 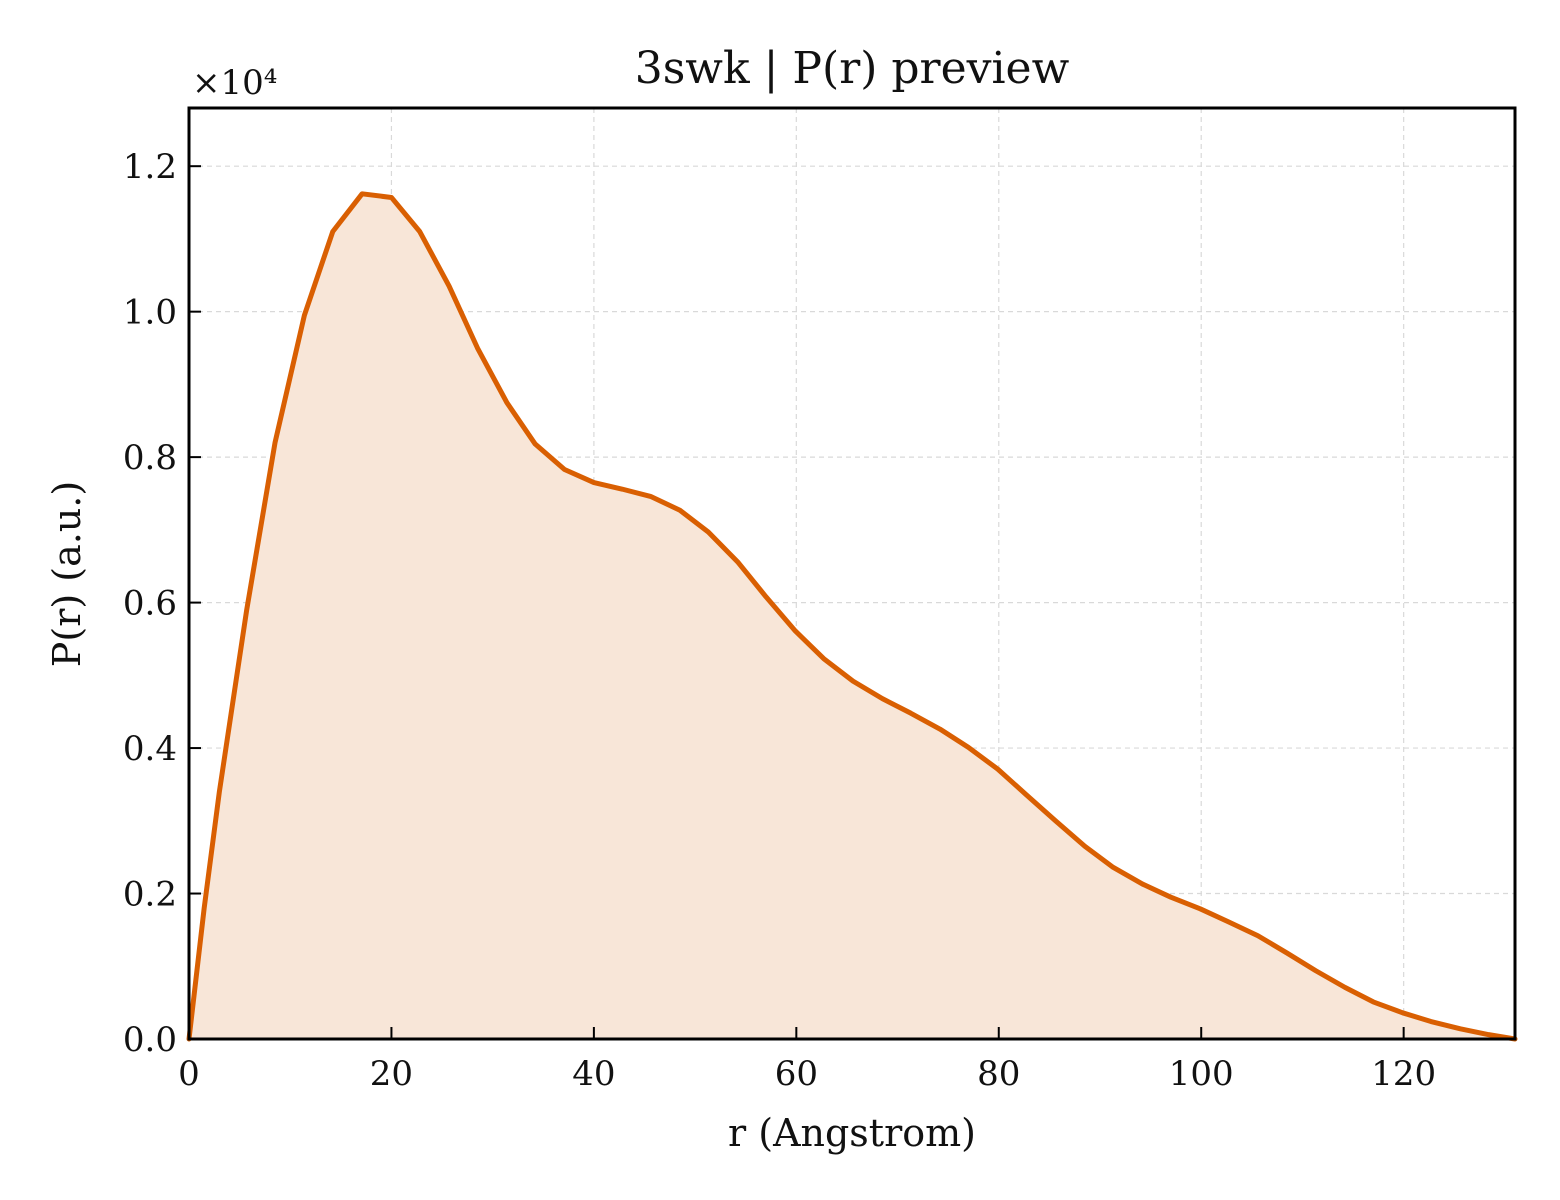 What do you see at coordinates (150, 167) in the screenshot?
I see `y-tick-label: 1.2` at bounding box center [150, 167].